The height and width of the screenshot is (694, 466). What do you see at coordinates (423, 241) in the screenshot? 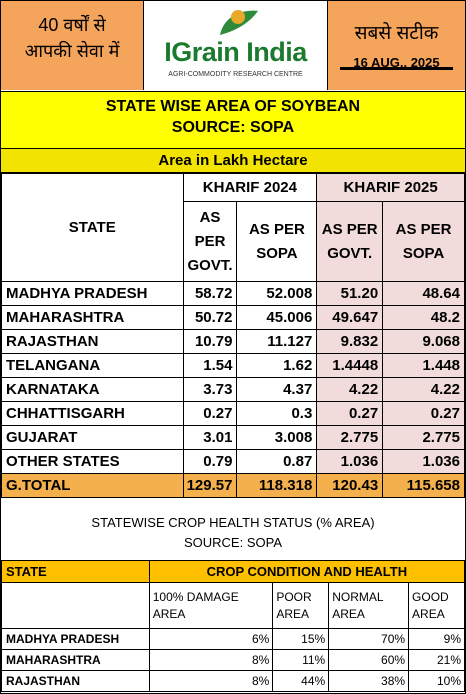
I see `col-sopa-2025: AS PER SOPA` at bounding box center [423, 241].